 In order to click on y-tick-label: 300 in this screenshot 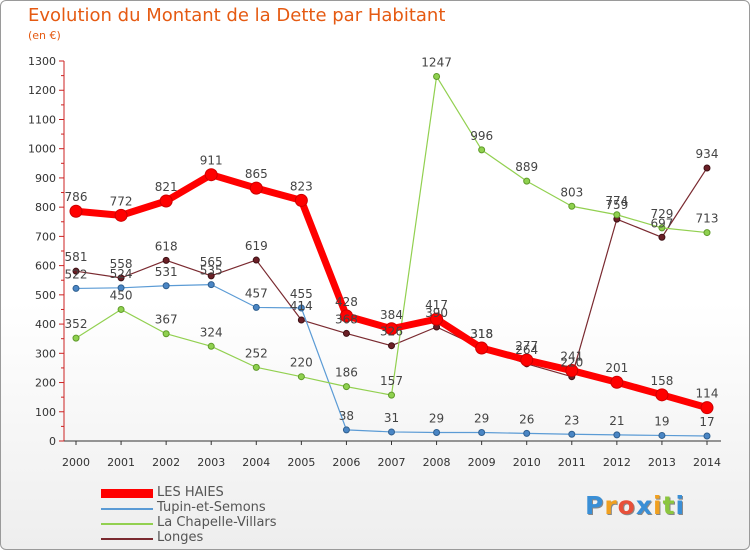, I will do `click(45, 353)`.